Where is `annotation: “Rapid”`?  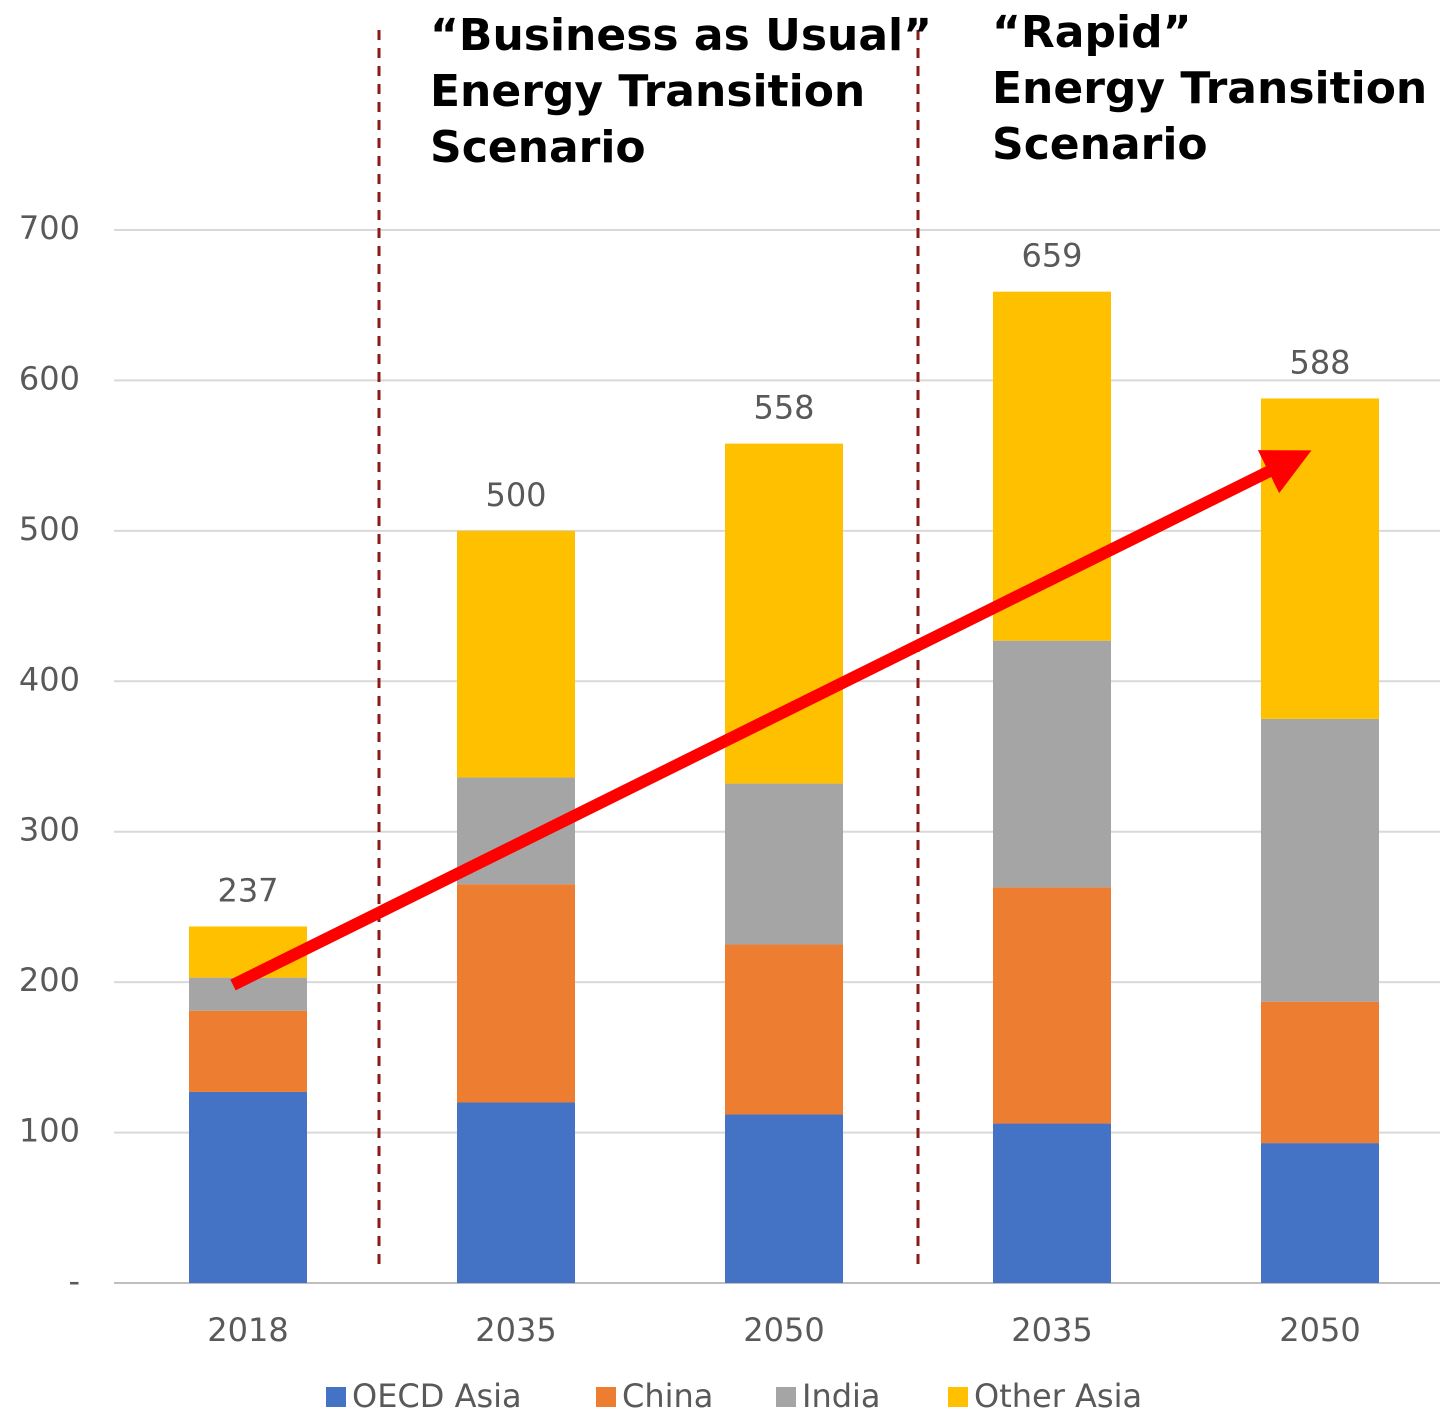
annotation: “Rapid” is located at coordinates (1091, 32).